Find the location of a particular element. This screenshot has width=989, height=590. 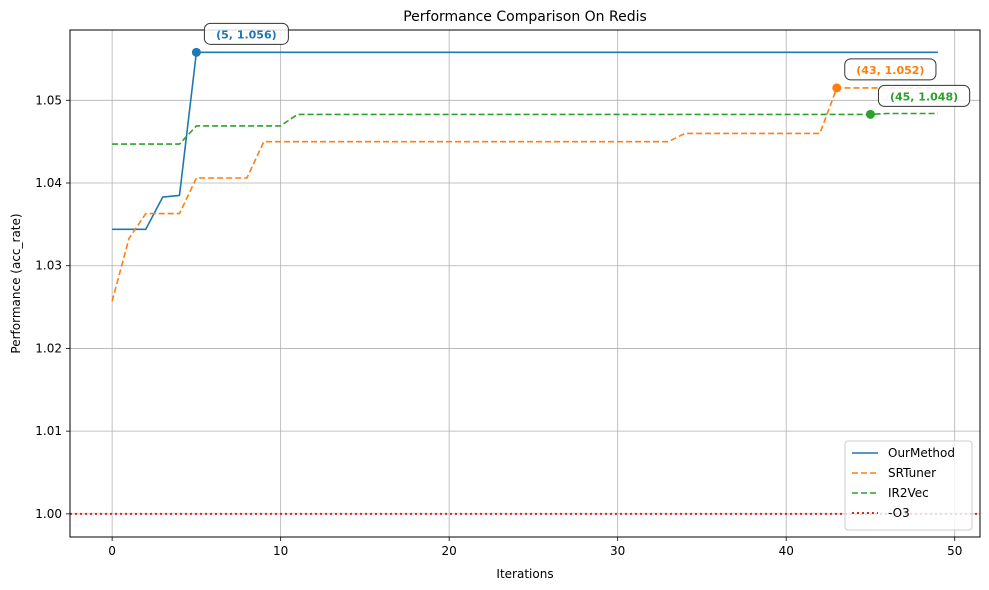

x-tick-label: 30 is located at coordinates (617, 551).